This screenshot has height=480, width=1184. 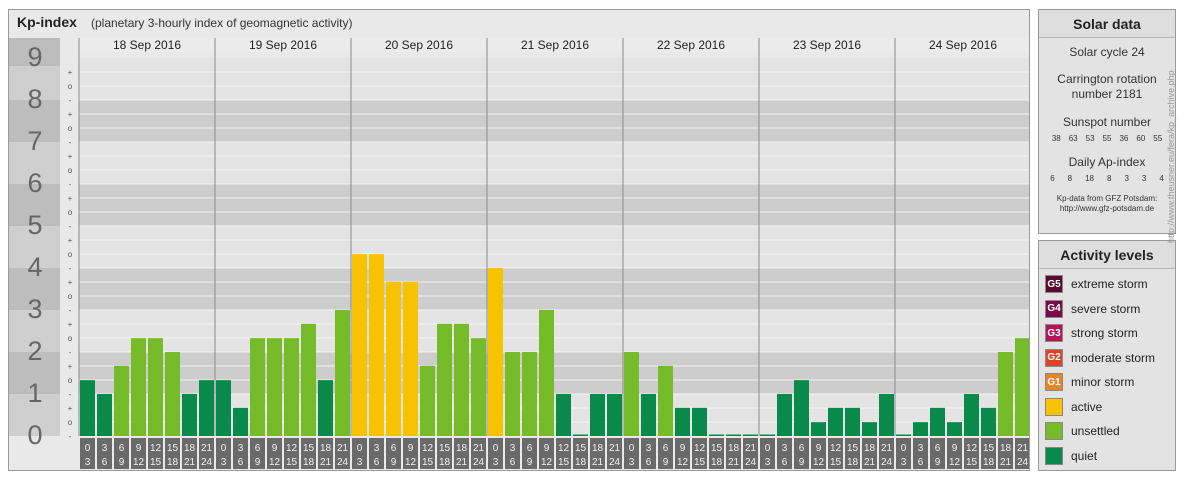 What do you see at coordinates (1054, 357) in the screenshot?
I see `legend-swatch: G2` at bounding box center [1054, 357].